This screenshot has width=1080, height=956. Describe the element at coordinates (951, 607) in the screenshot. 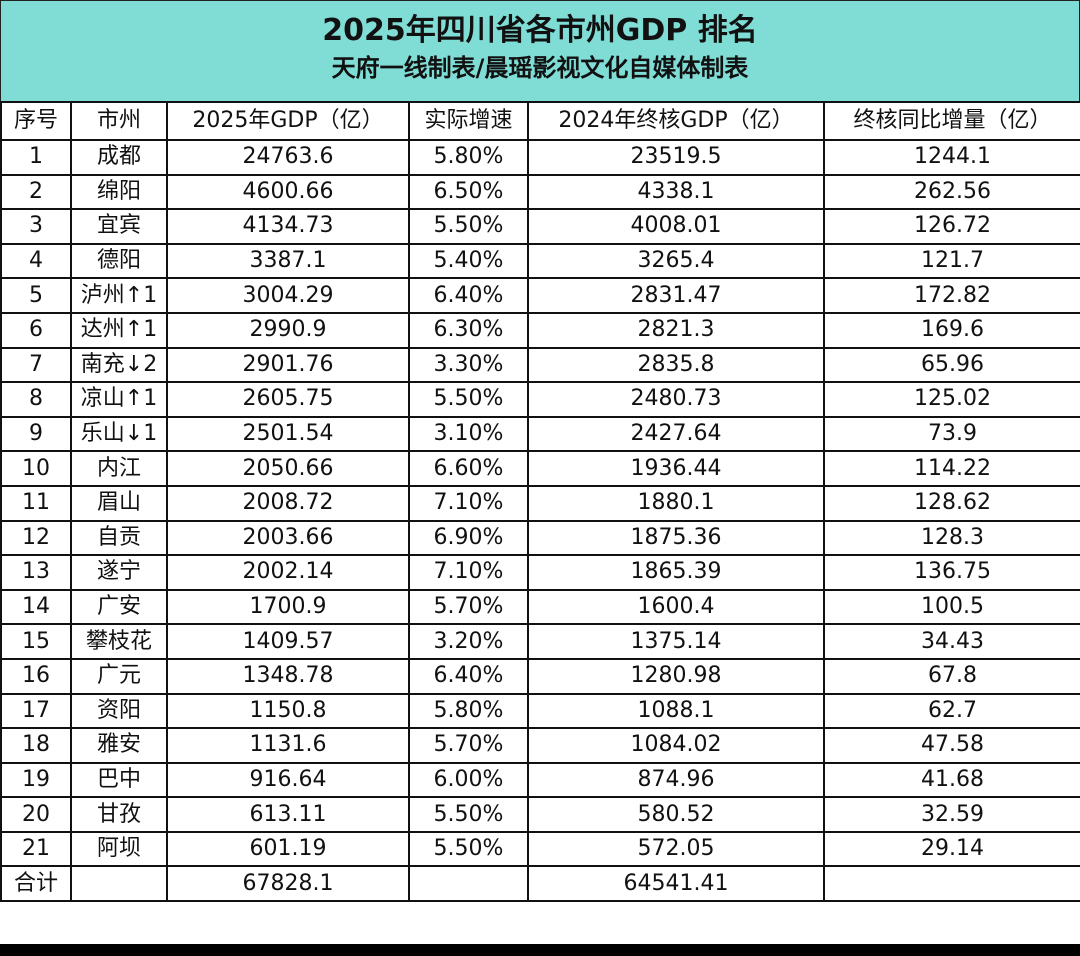

I see `cell-yoy-increase: 100.5` at that location.